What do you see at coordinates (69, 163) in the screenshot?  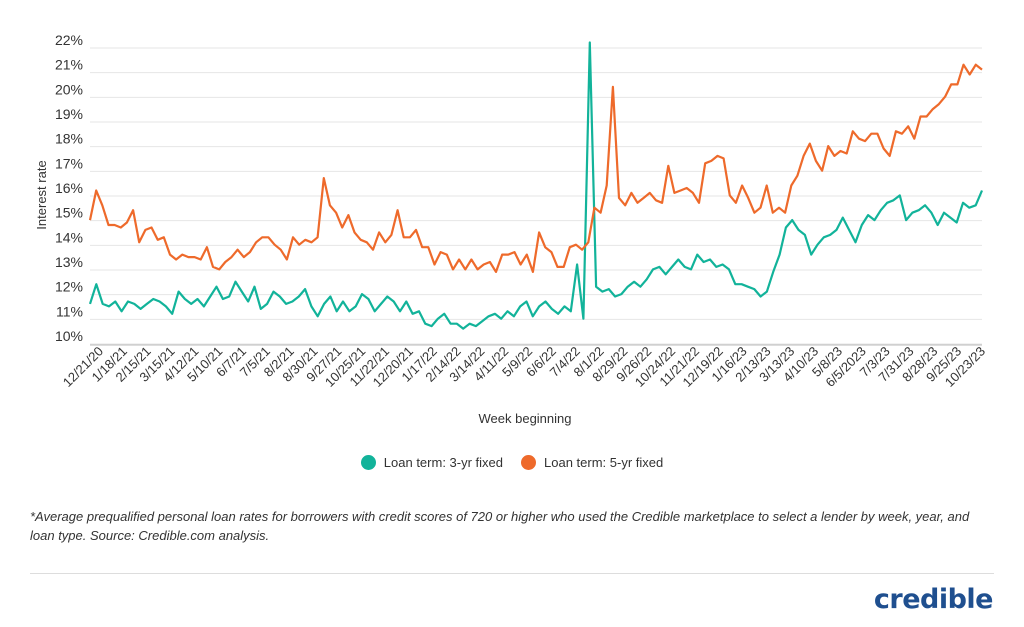 I see `y-tick-label: 17%` at bounding box center [69, 163].